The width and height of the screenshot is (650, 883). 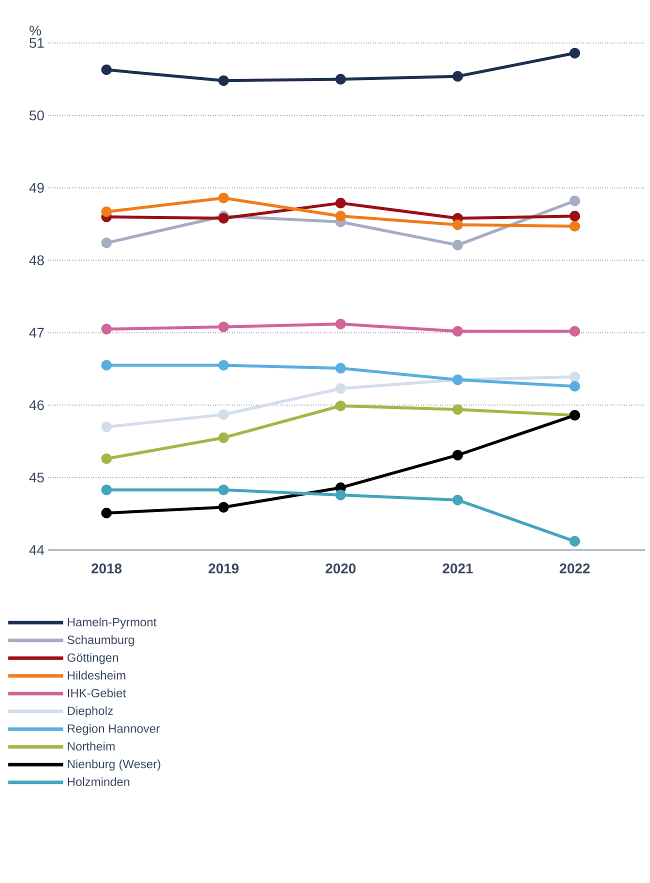 What do you see at coordinates (575, 569) in the screenshot?
I see `x-tick-label: 2022` at bounding box center [575, 569].